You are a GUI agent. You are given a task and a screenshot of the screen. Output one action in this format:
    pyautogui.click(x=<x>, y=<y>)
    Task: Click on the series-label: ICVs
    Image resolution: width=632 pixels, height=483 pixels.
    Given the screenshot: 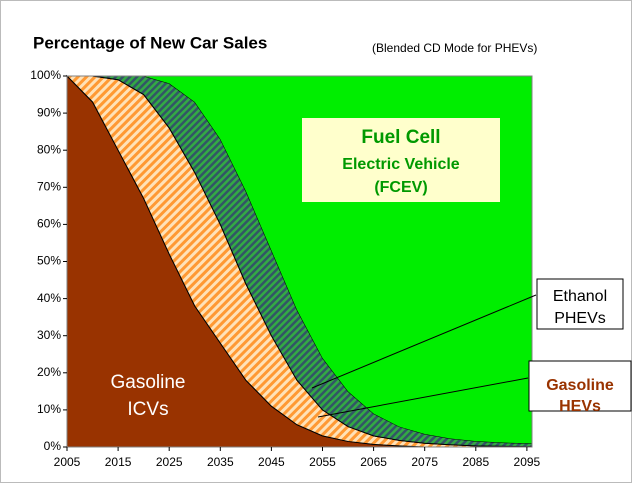 What is the action you would take?
    pyautogui.click(x=147, y=409)
    